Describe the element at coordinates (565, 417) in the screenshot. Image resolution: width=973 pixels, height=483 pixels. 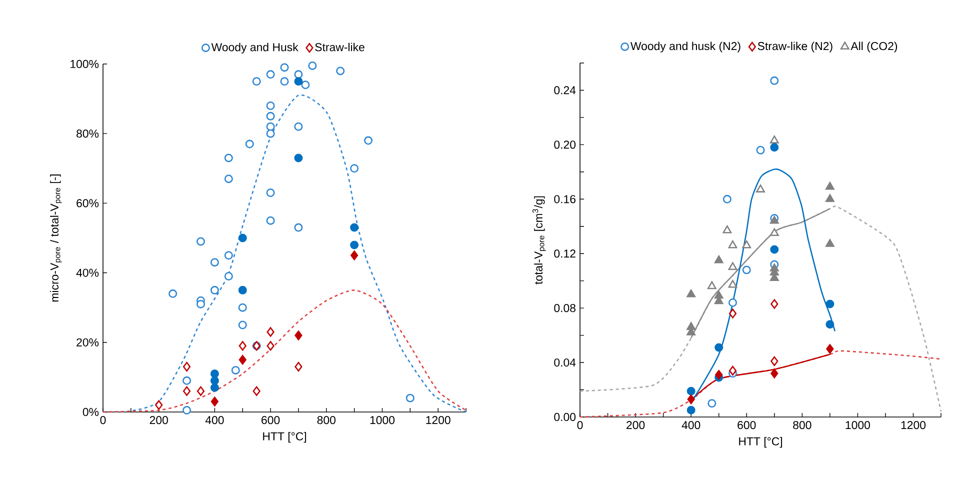
I see `y-tick-label: 0.00` at that location.